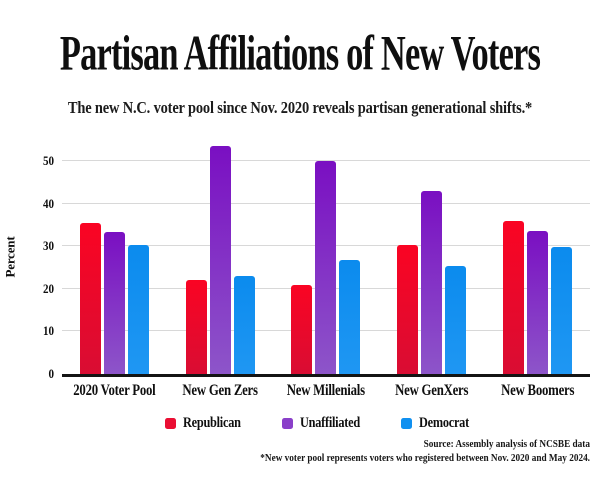 This screenshot has height=488, width=600. Describe the element at coordinates (300, 54) in the screenshot. I see `chart-title: Partisan Affiliations of New Voters` at that location.